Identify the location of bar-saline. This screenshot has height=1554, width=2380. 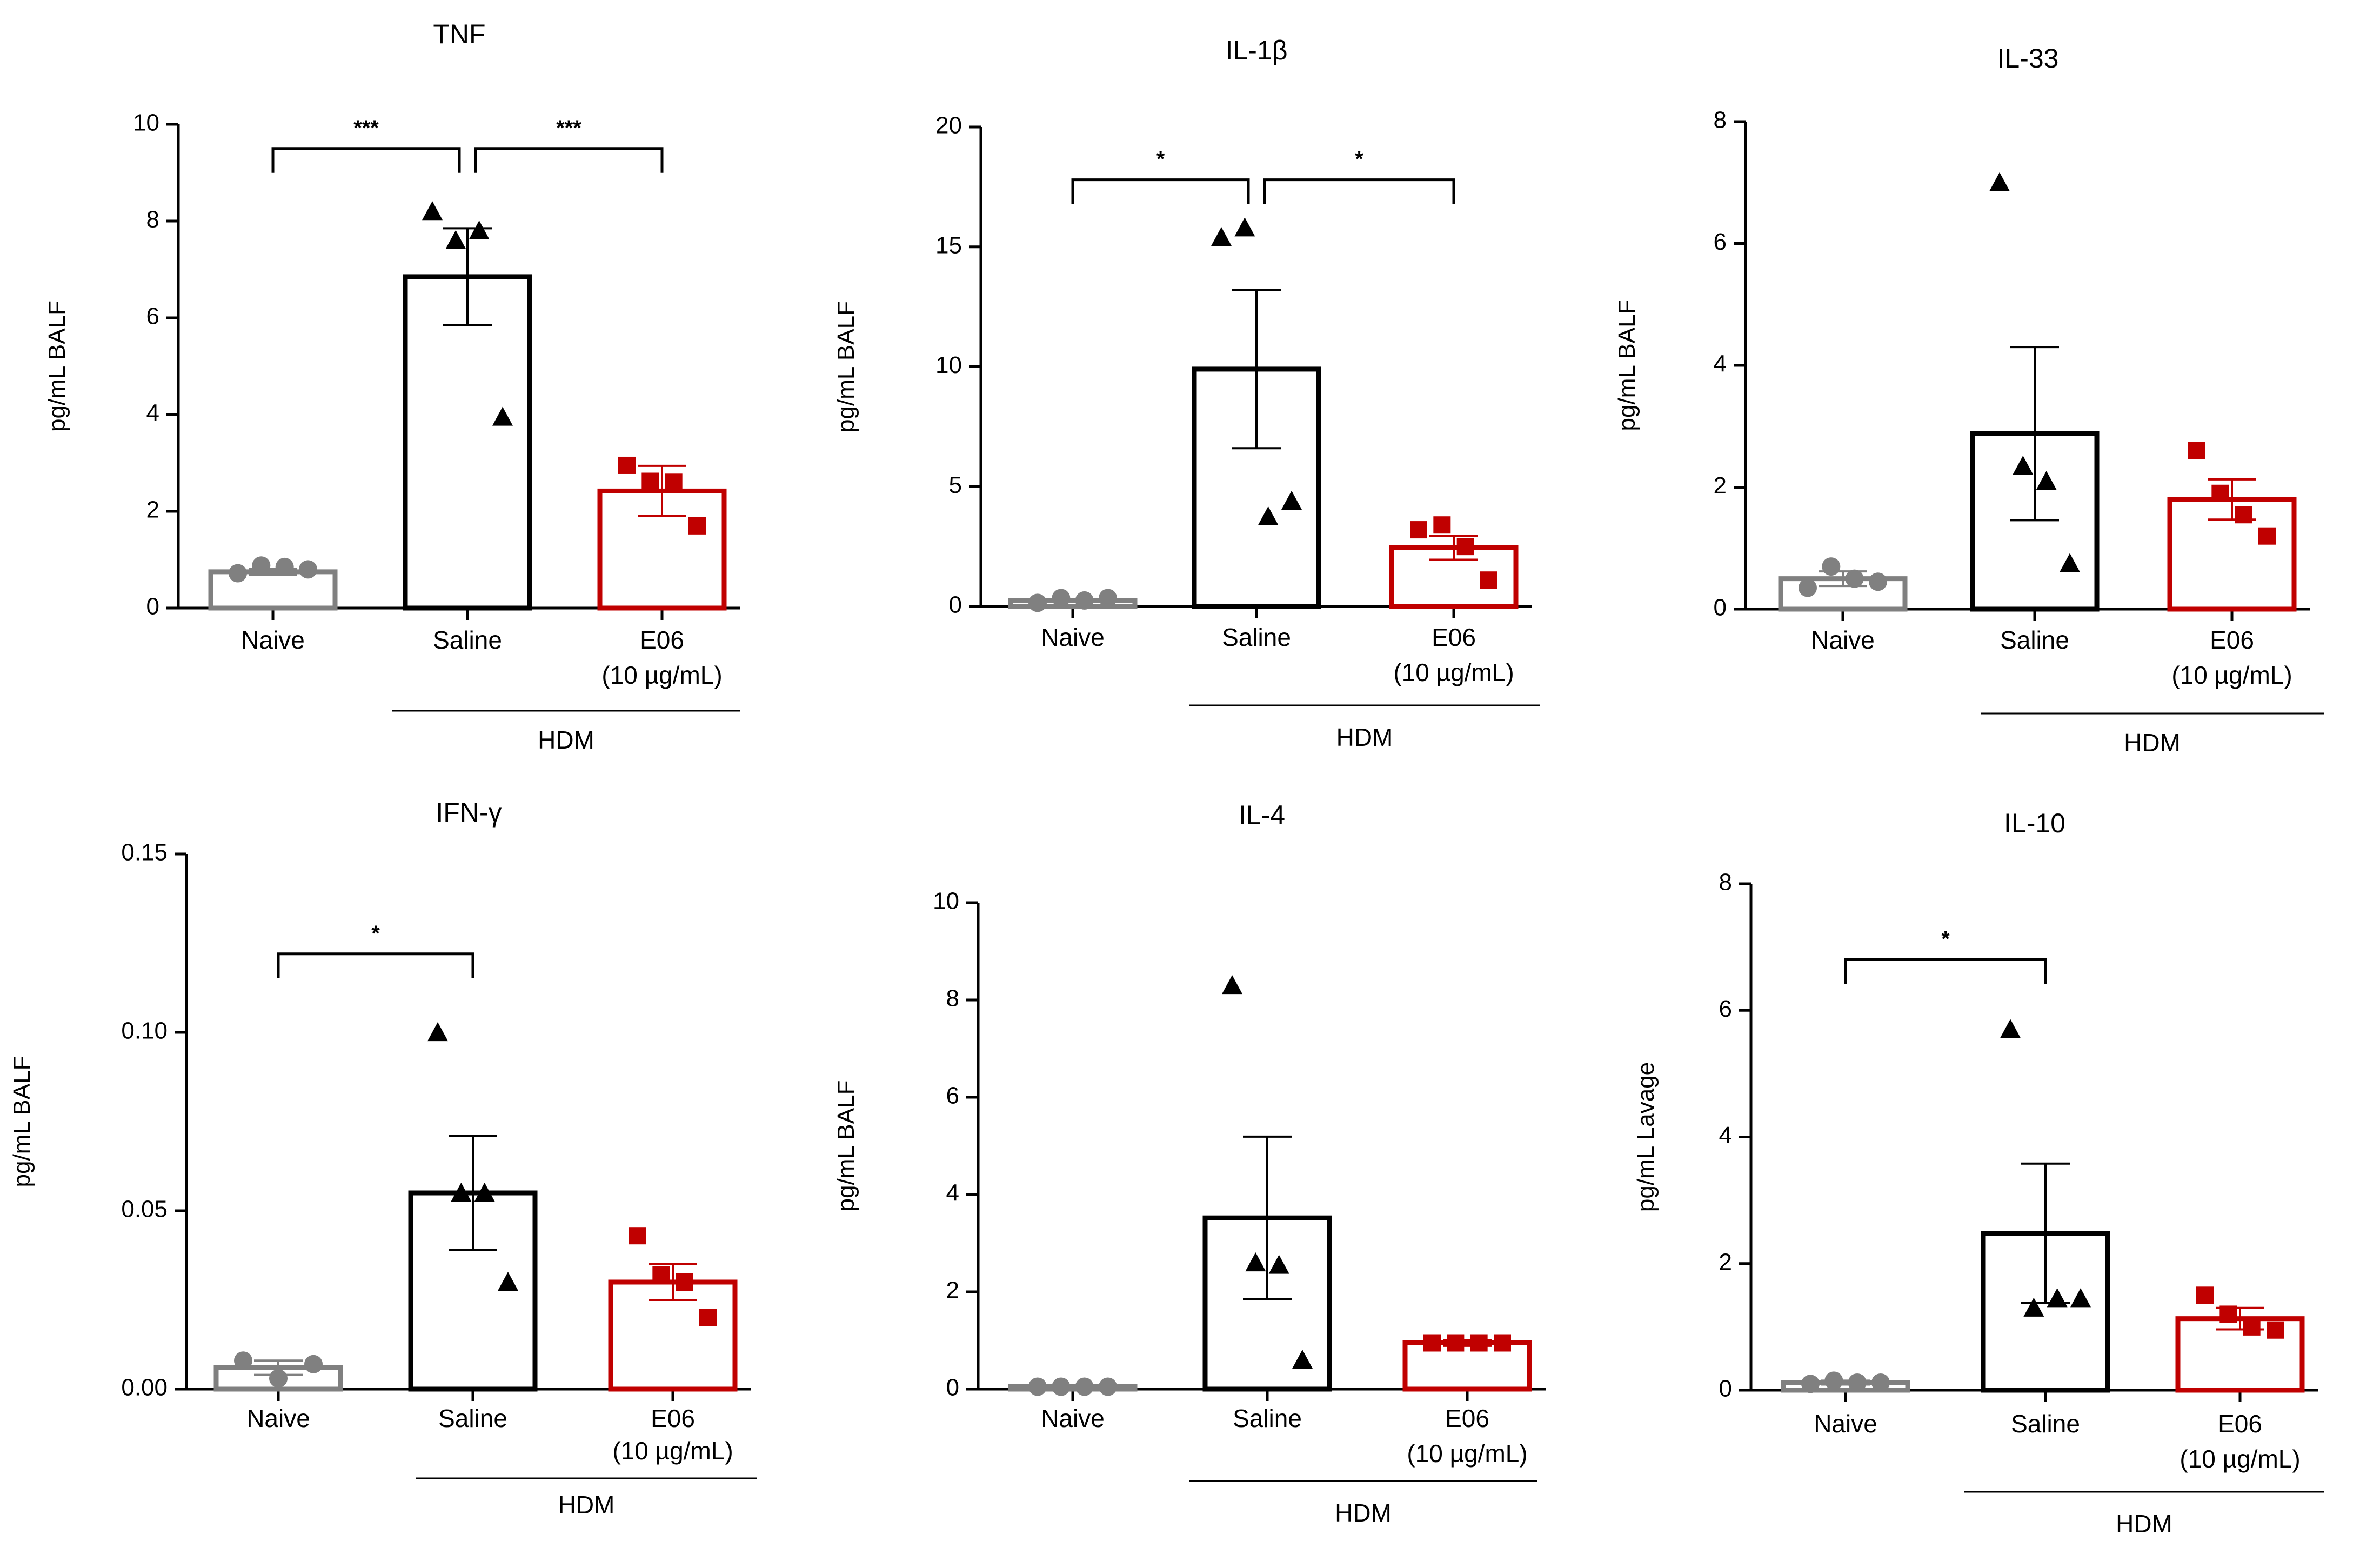
(468, 442).